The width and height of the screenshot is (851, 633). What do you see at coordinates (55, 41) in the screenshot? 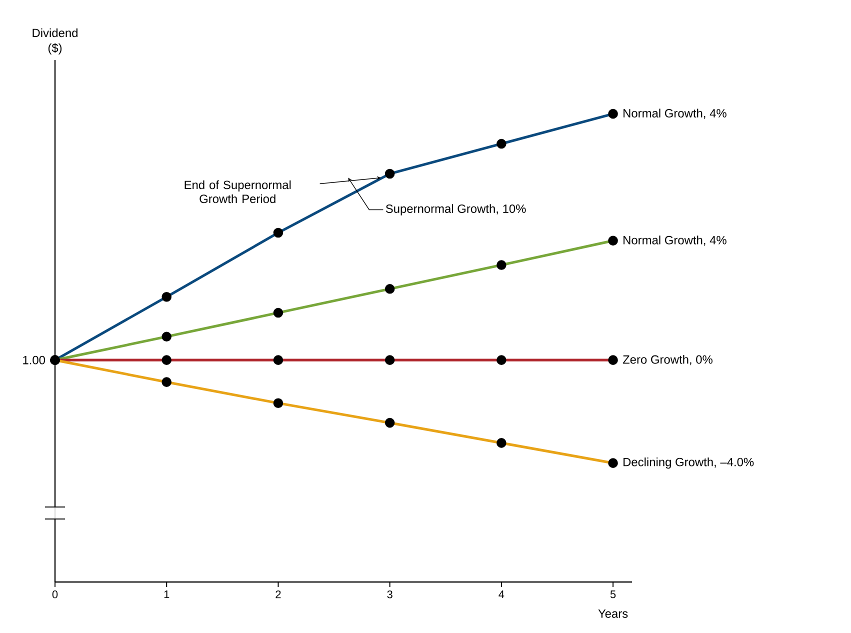
I see `y-axis-title: Dividend ($)` at bounding box center [55, 41].